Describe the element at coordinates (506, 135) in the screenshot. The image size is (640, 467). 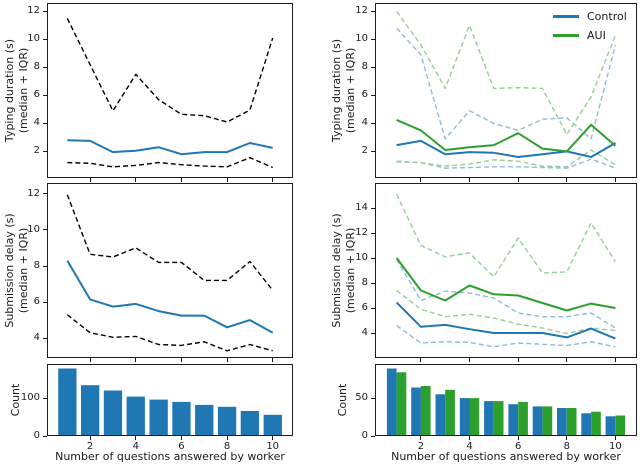
I see `line-series-aui-median` at that location.